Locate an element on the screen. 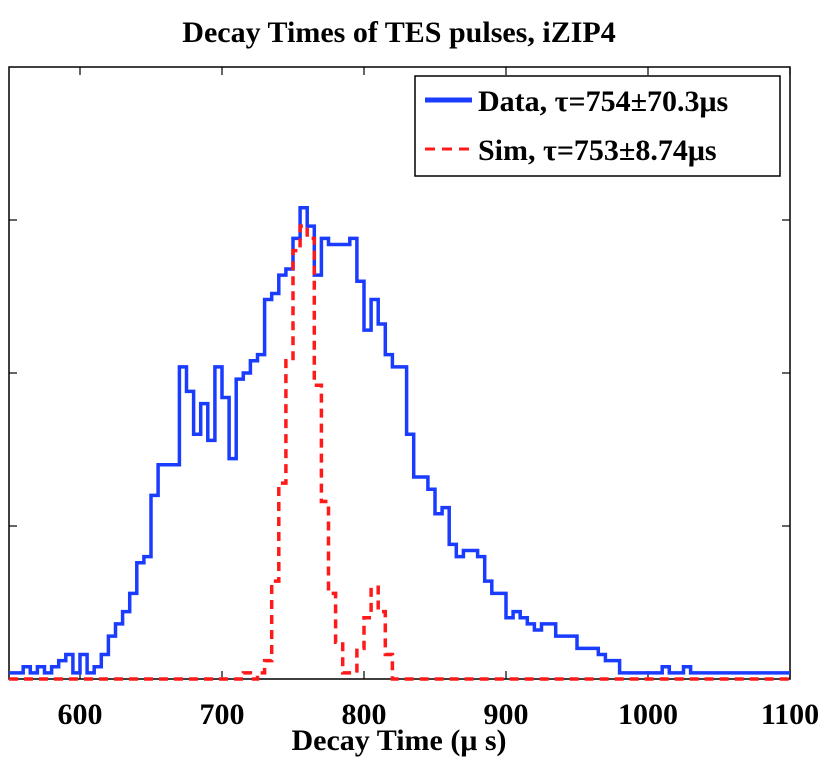  x-tick-label: 700 is located at coordinates (222, 714).